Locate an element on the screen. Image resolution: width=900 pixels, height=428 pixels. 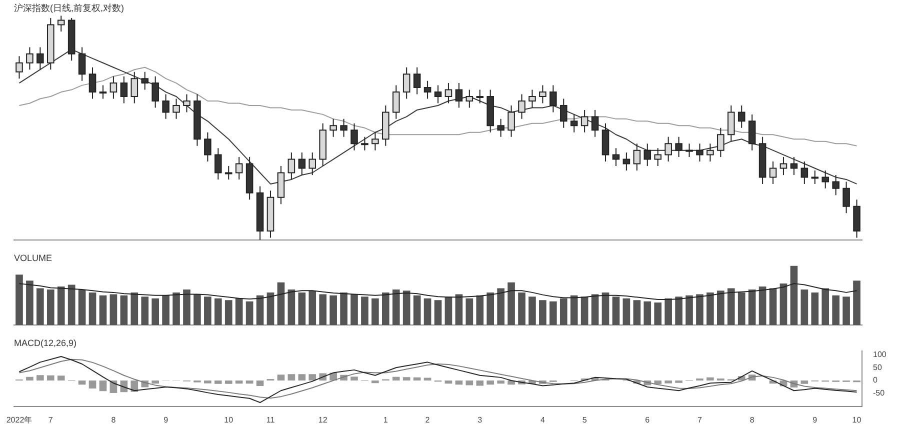
chart-title: 沪深指数(日线,前复权,对数) is located at coordinates (69, 7).